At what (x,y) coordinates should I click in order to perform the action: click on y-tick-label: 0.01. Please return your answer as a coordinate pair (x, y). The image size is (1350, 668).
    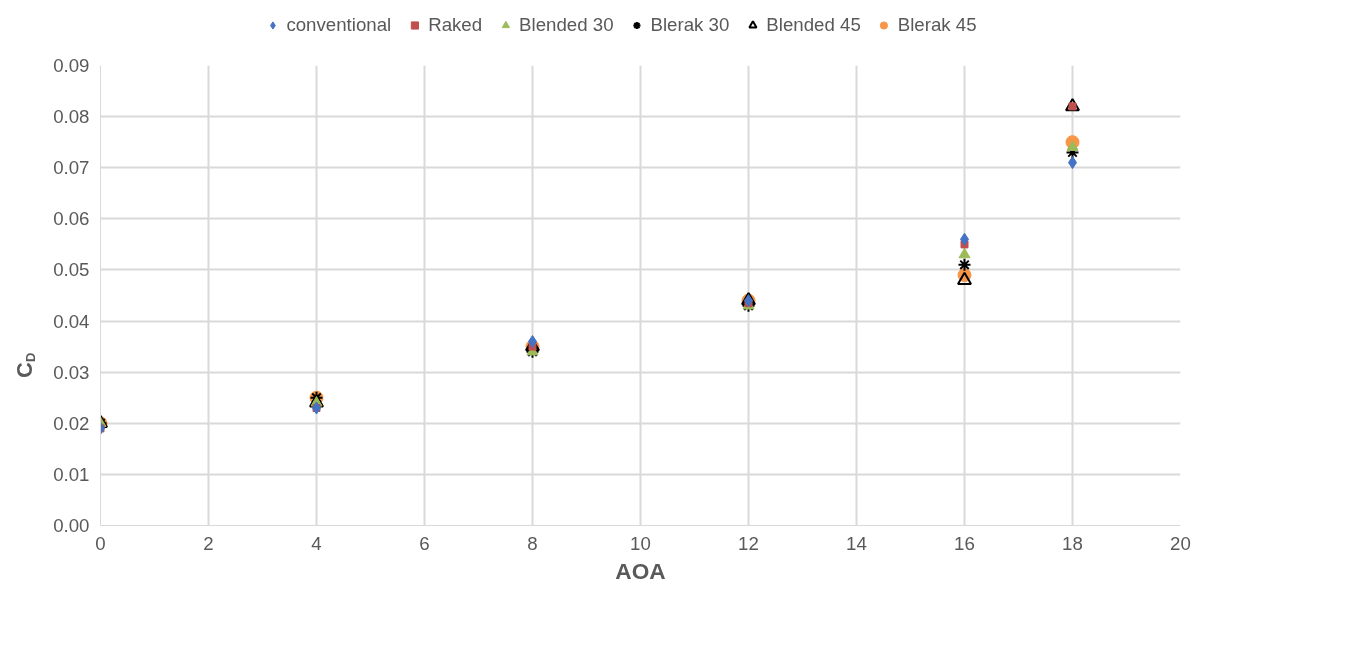
    Looking at the image, I should click on (71, 474).